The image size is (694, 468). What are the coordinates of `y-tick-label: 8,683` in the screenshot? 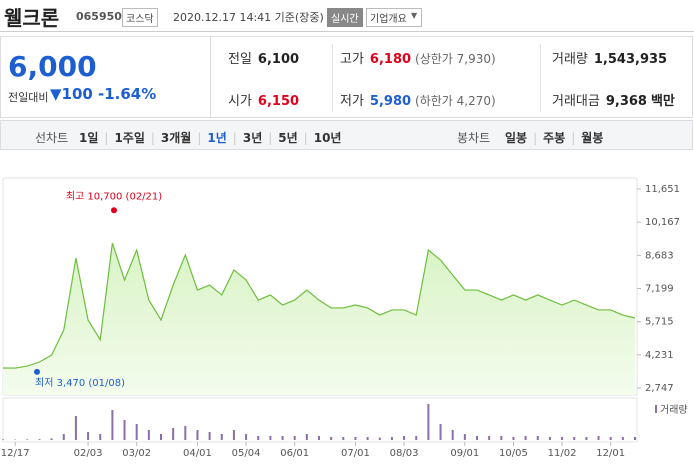 It's located at (659, 255).